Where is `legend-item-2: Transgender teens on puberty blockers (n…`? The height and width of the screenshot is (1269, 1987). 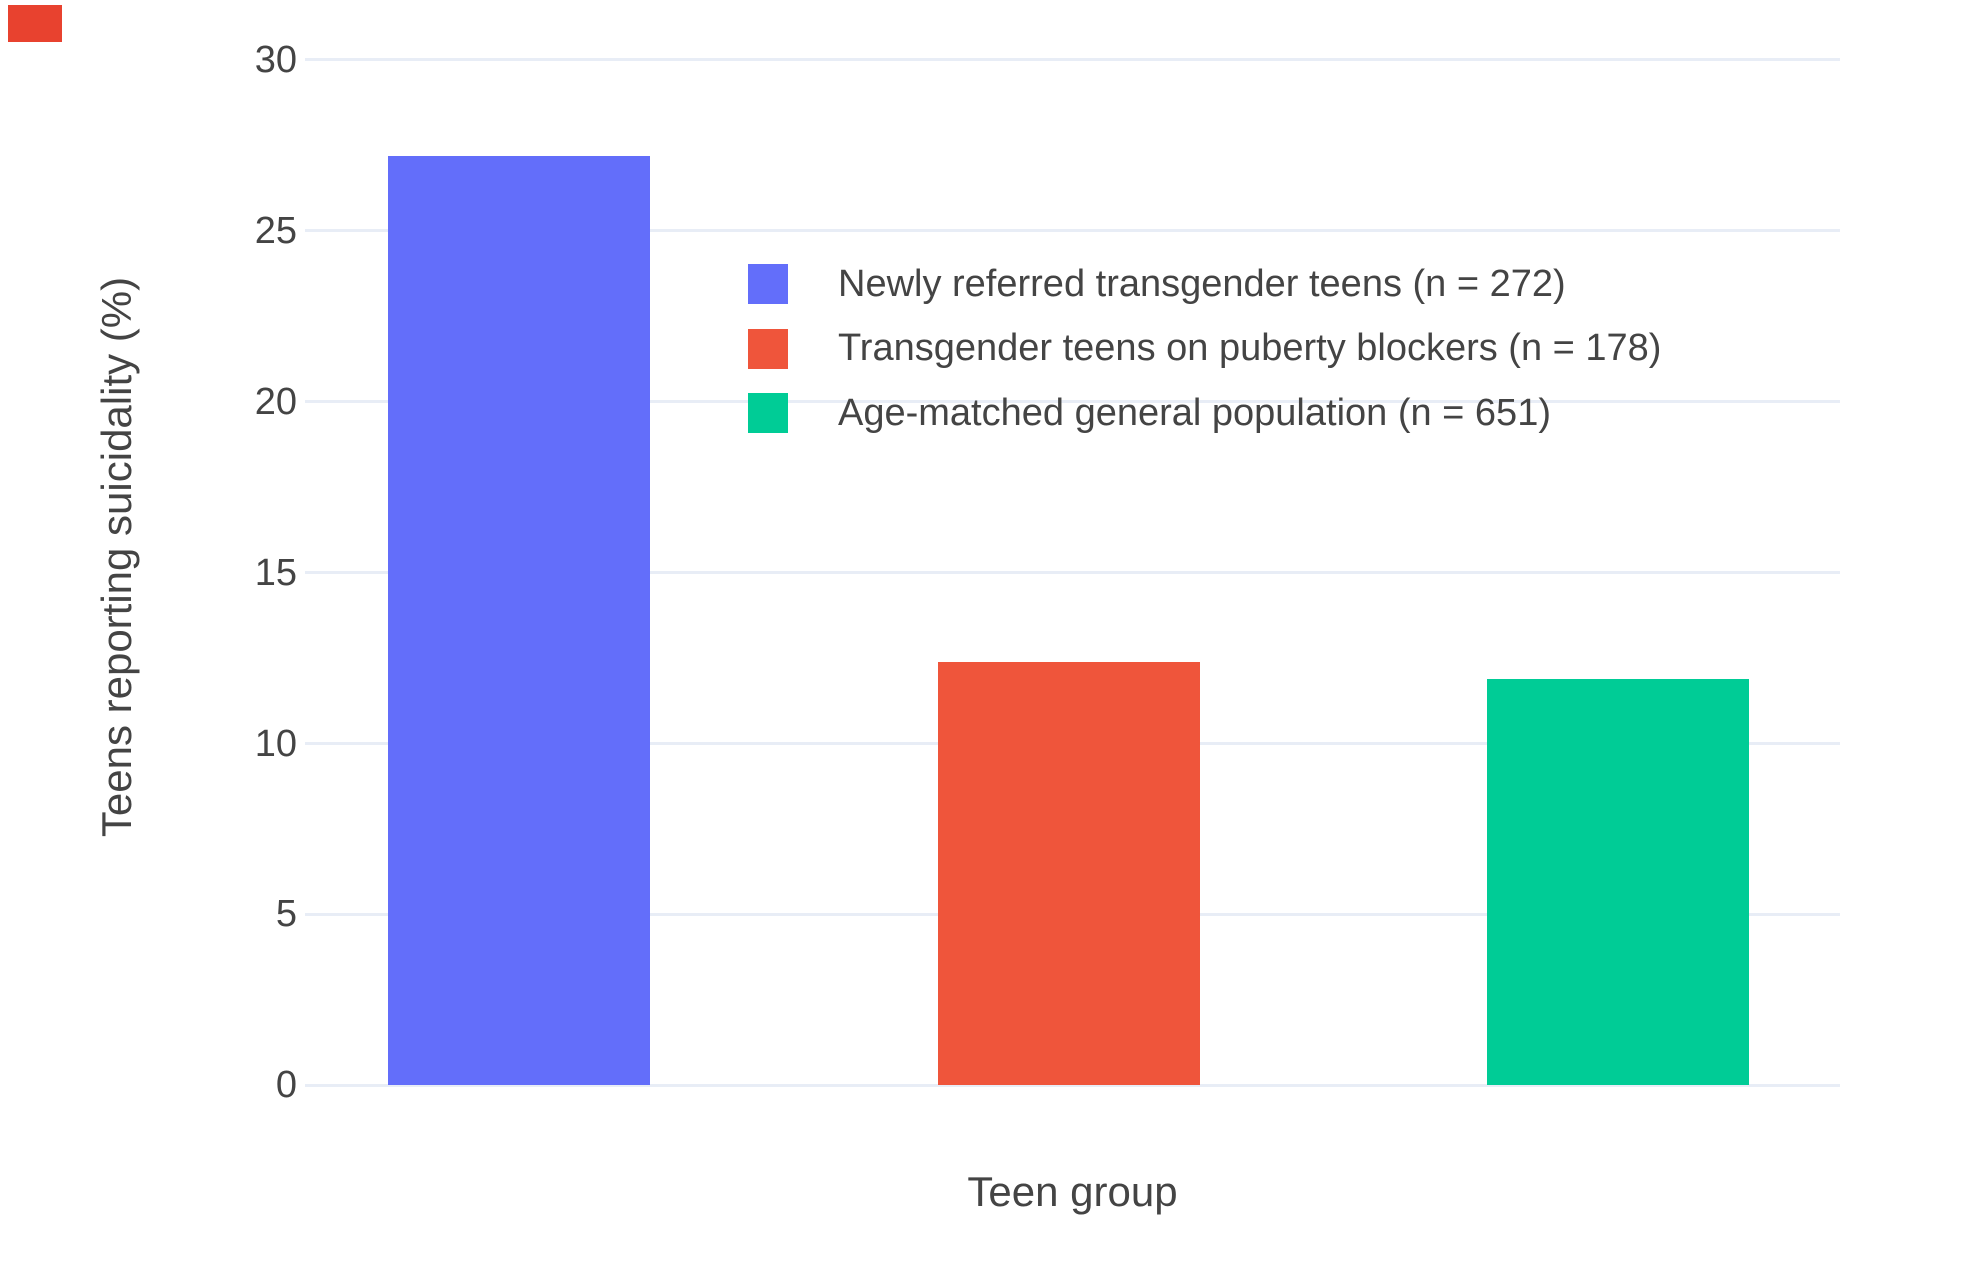 legend-item-2: Transgender teens on puberty blockers (n… is located at coordinates (1204, 349).